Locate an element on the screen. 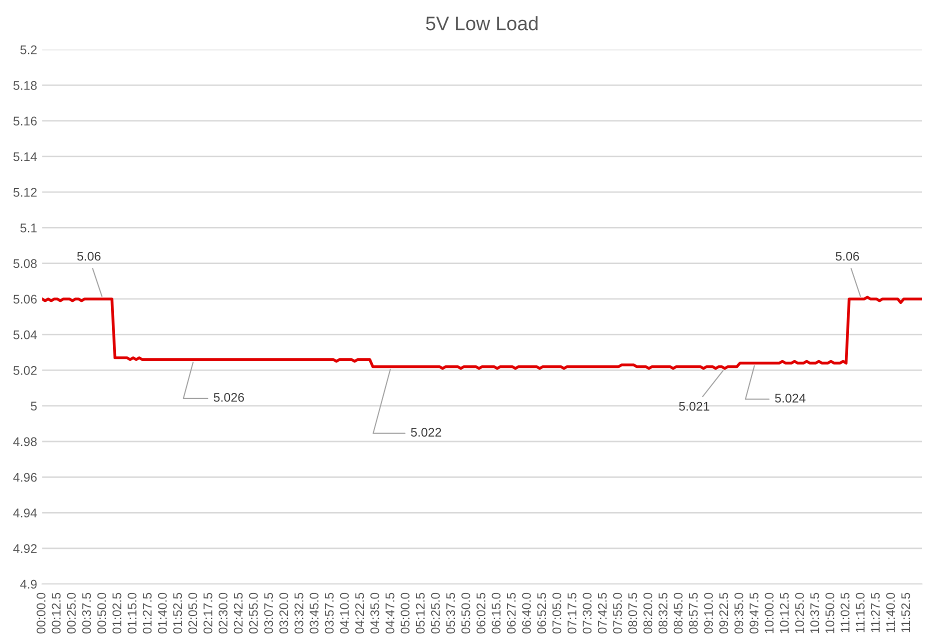 This screenshot has height=640, width=936. x-tick-label: 08:32.5 is located at coordinates (663, 613).